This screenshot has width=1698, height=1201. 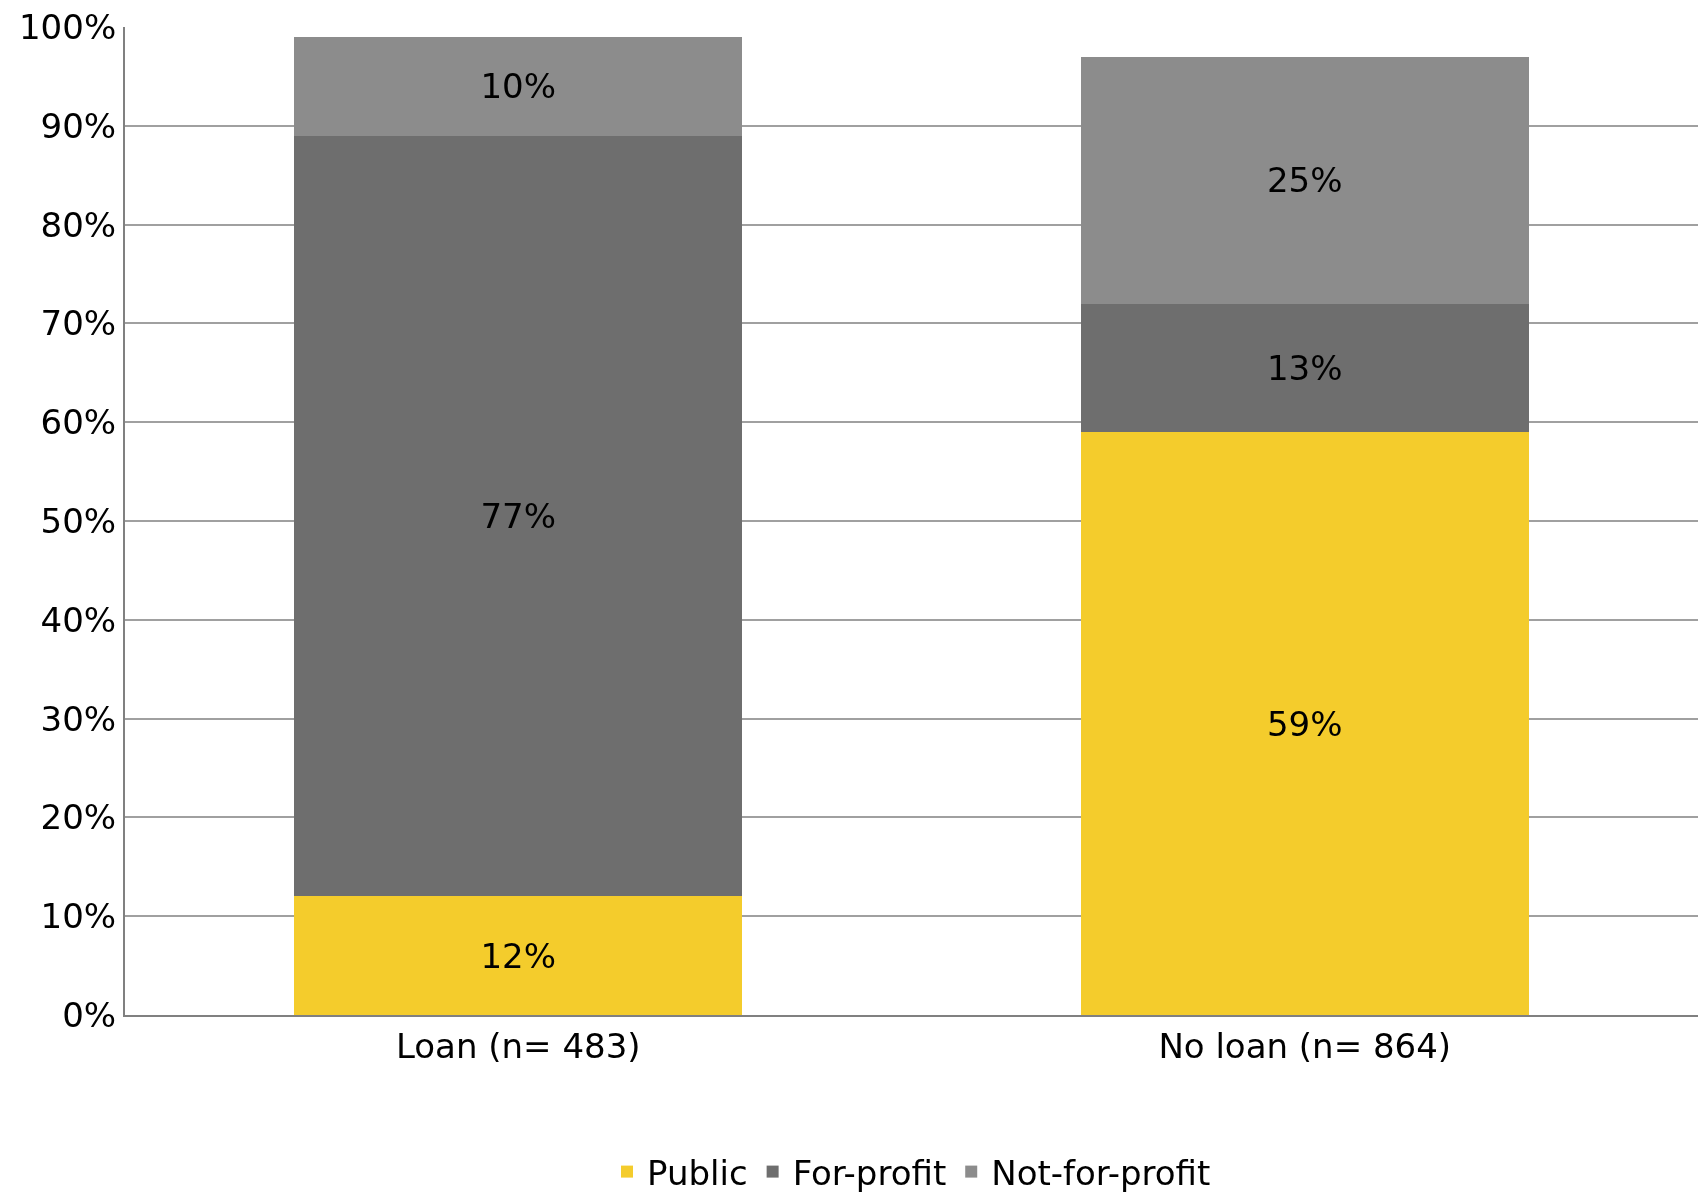 I want to click on data-label: 59%, so click(x=1304, y=723).